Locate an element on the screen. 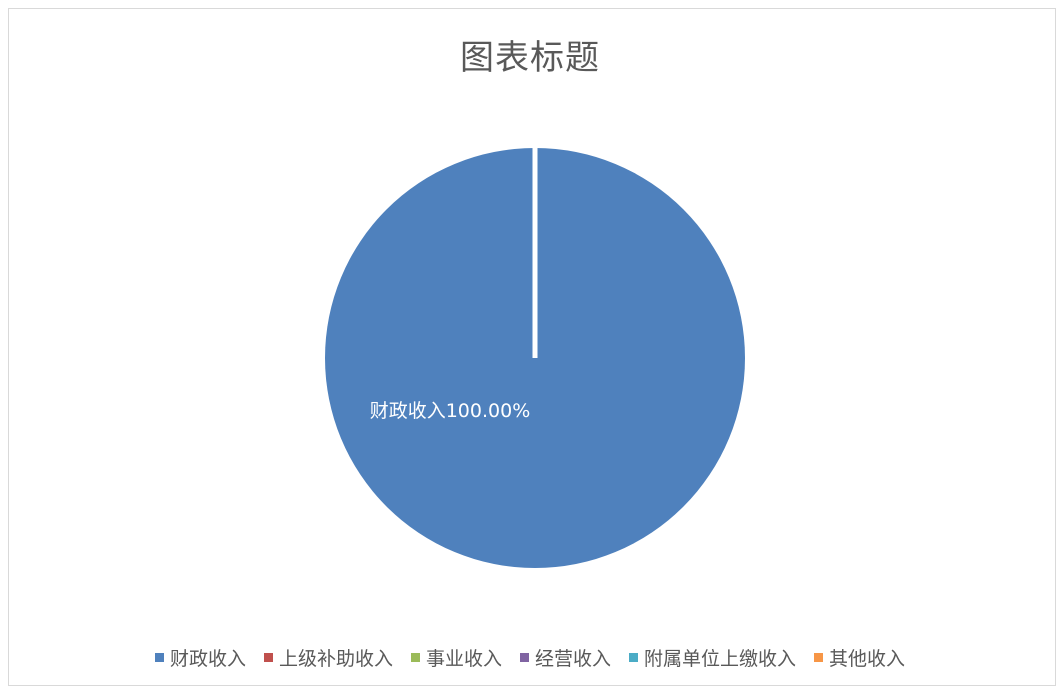 Image resolution: width=1060 pixels, height=691 pixels. legend: 财政收入 上级补助收入 事业收入 经营收入 附属单位上缴收入 其他收入 is located at coordinates (530, 657).